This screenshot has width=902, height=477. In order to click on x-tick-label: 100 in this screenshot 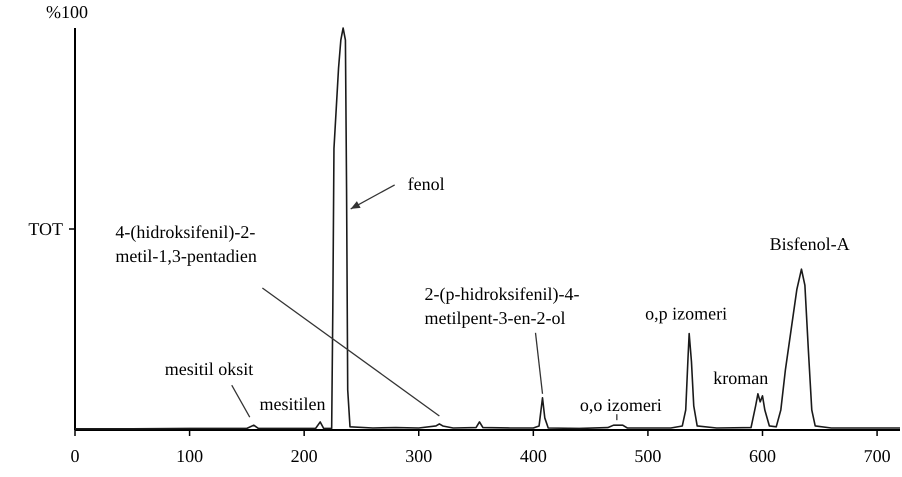, I will do `click(190, 456)`.